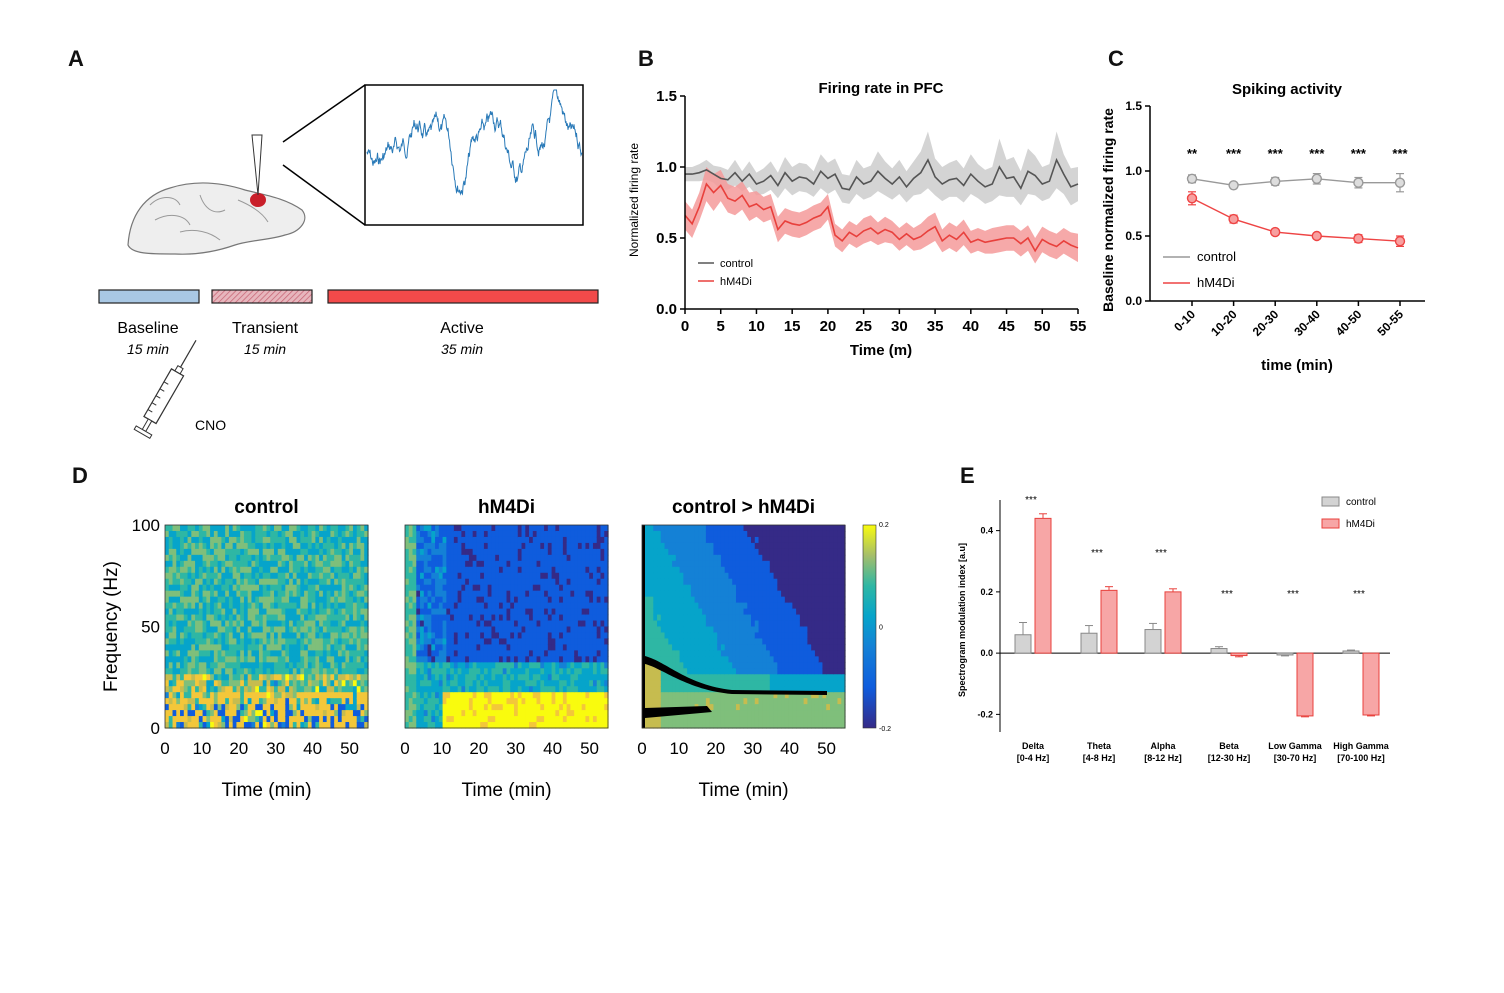 Image resolution: width=1504 pixels, height=993 pixels. Describe the element at coordinates (1224, 323) in the screenshot. I see `x-tick-label: 10-20` at that location.